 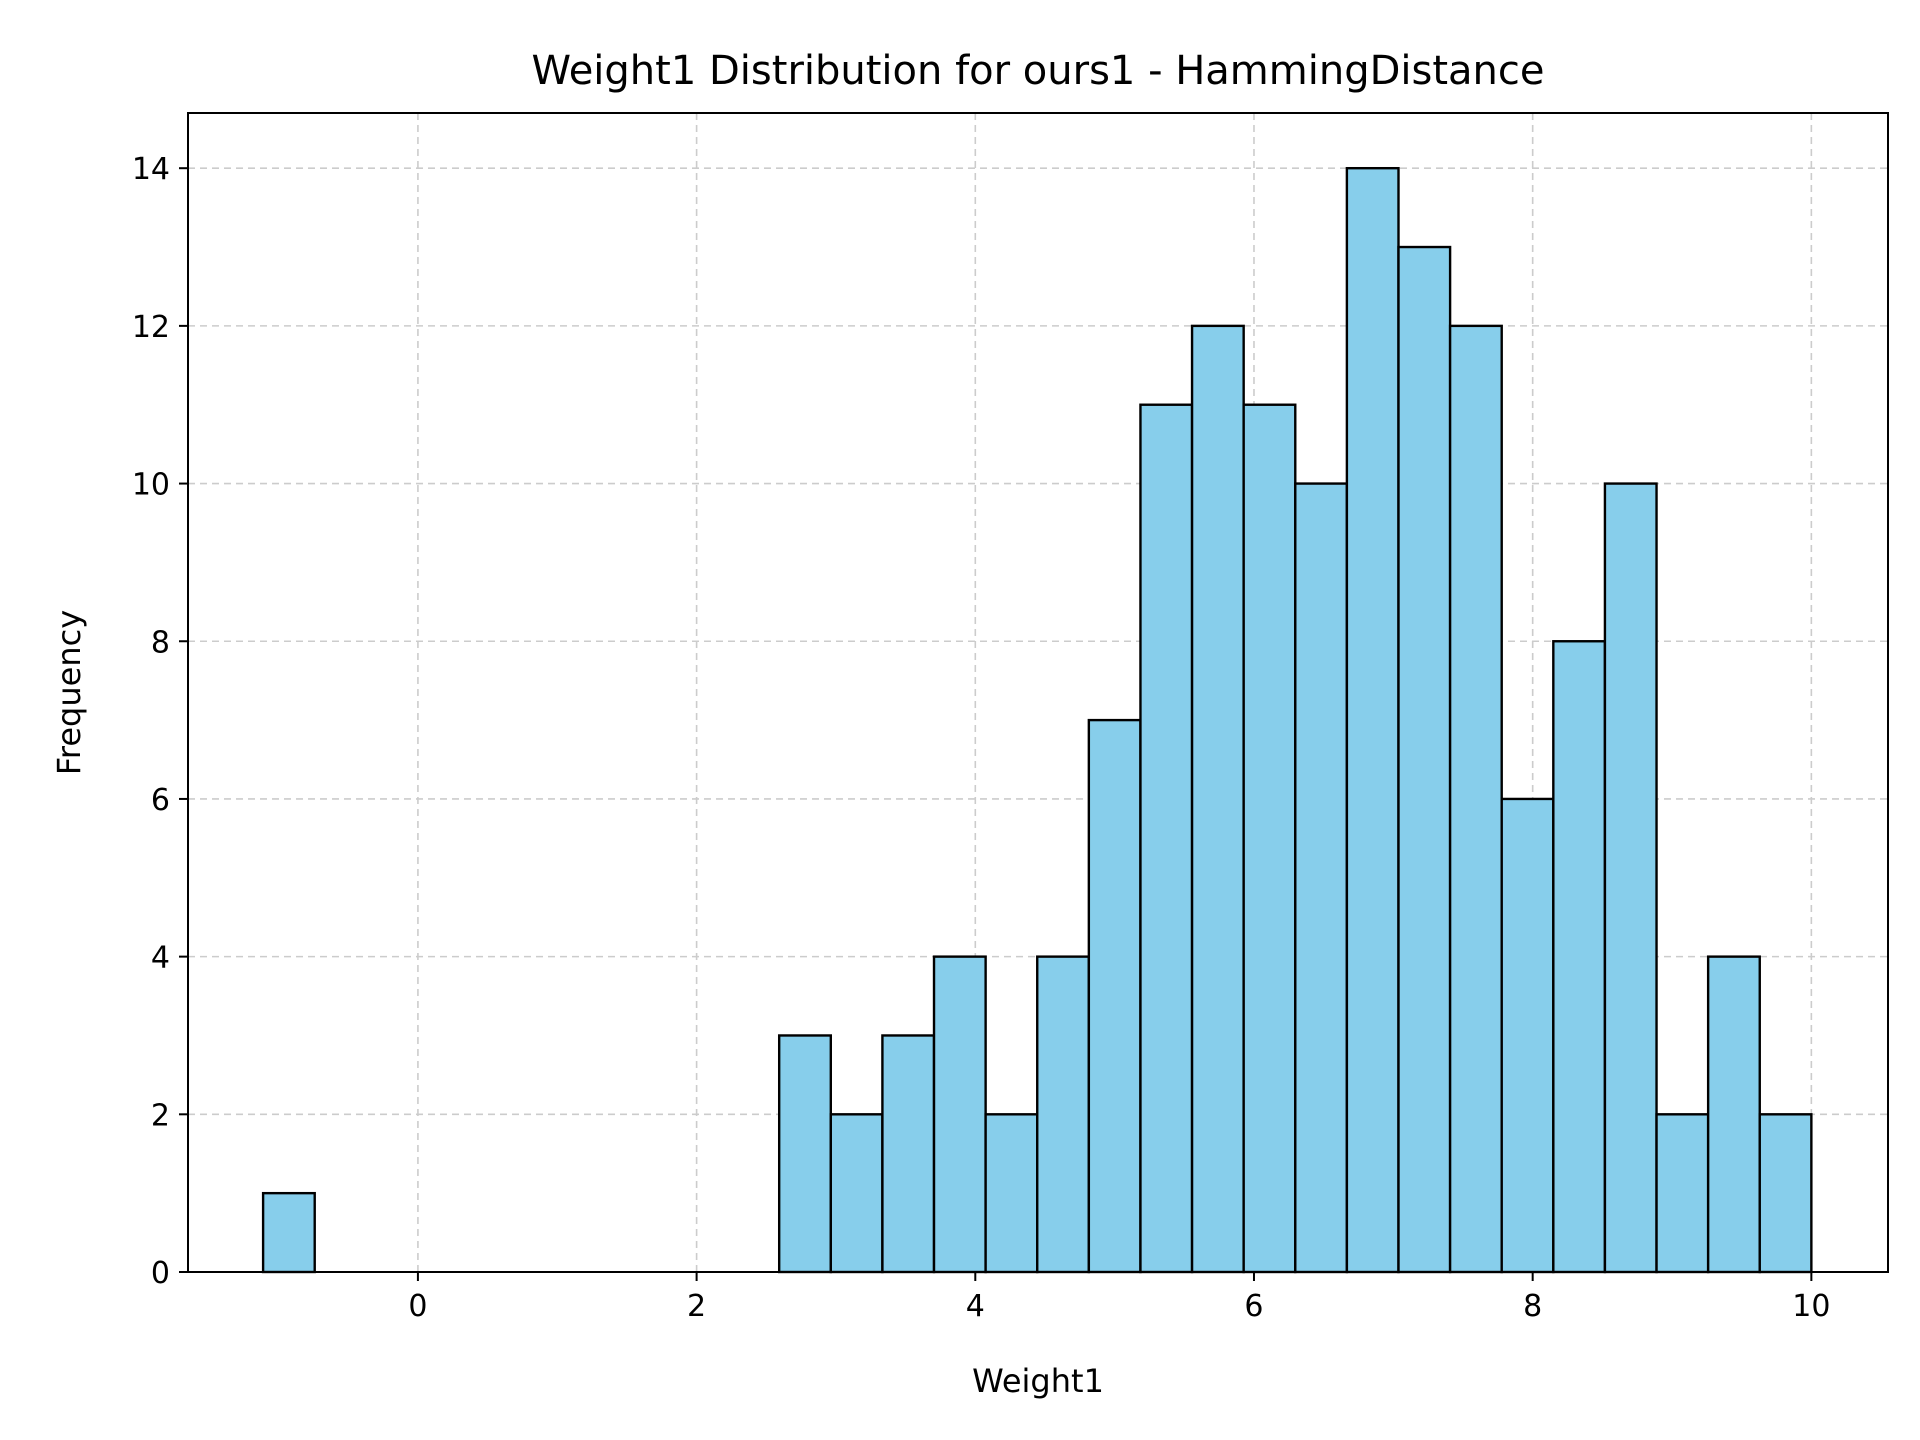 I want to click on y-tick-label: 2, so click(x=160, y=1115).